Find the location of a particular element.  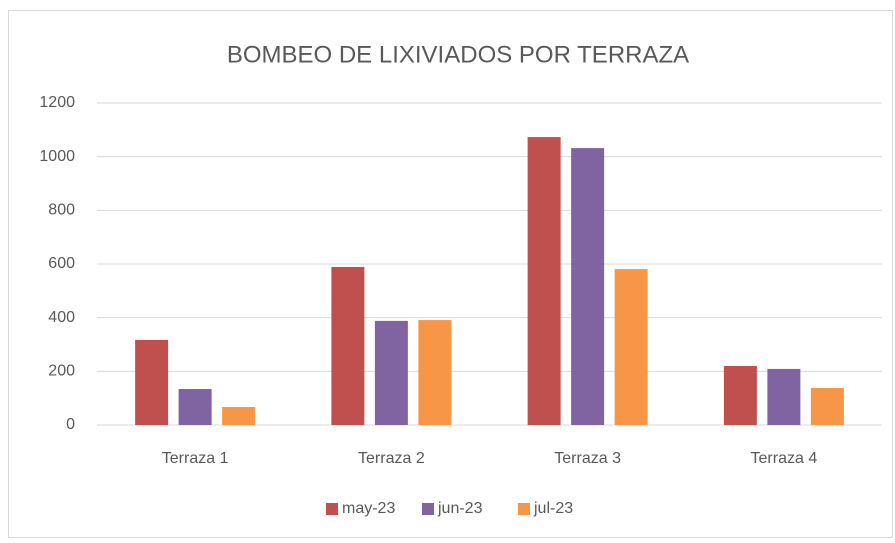

x-tick-label: Terraza 1 is located at coordinates (195, 458).